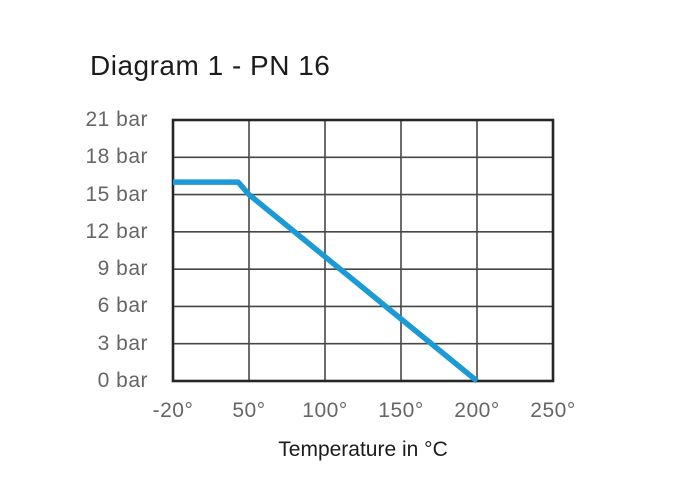  Describe the element at coordinates (173, 410) in the screenshot. I see `x-tick-label: -20°` at that location.